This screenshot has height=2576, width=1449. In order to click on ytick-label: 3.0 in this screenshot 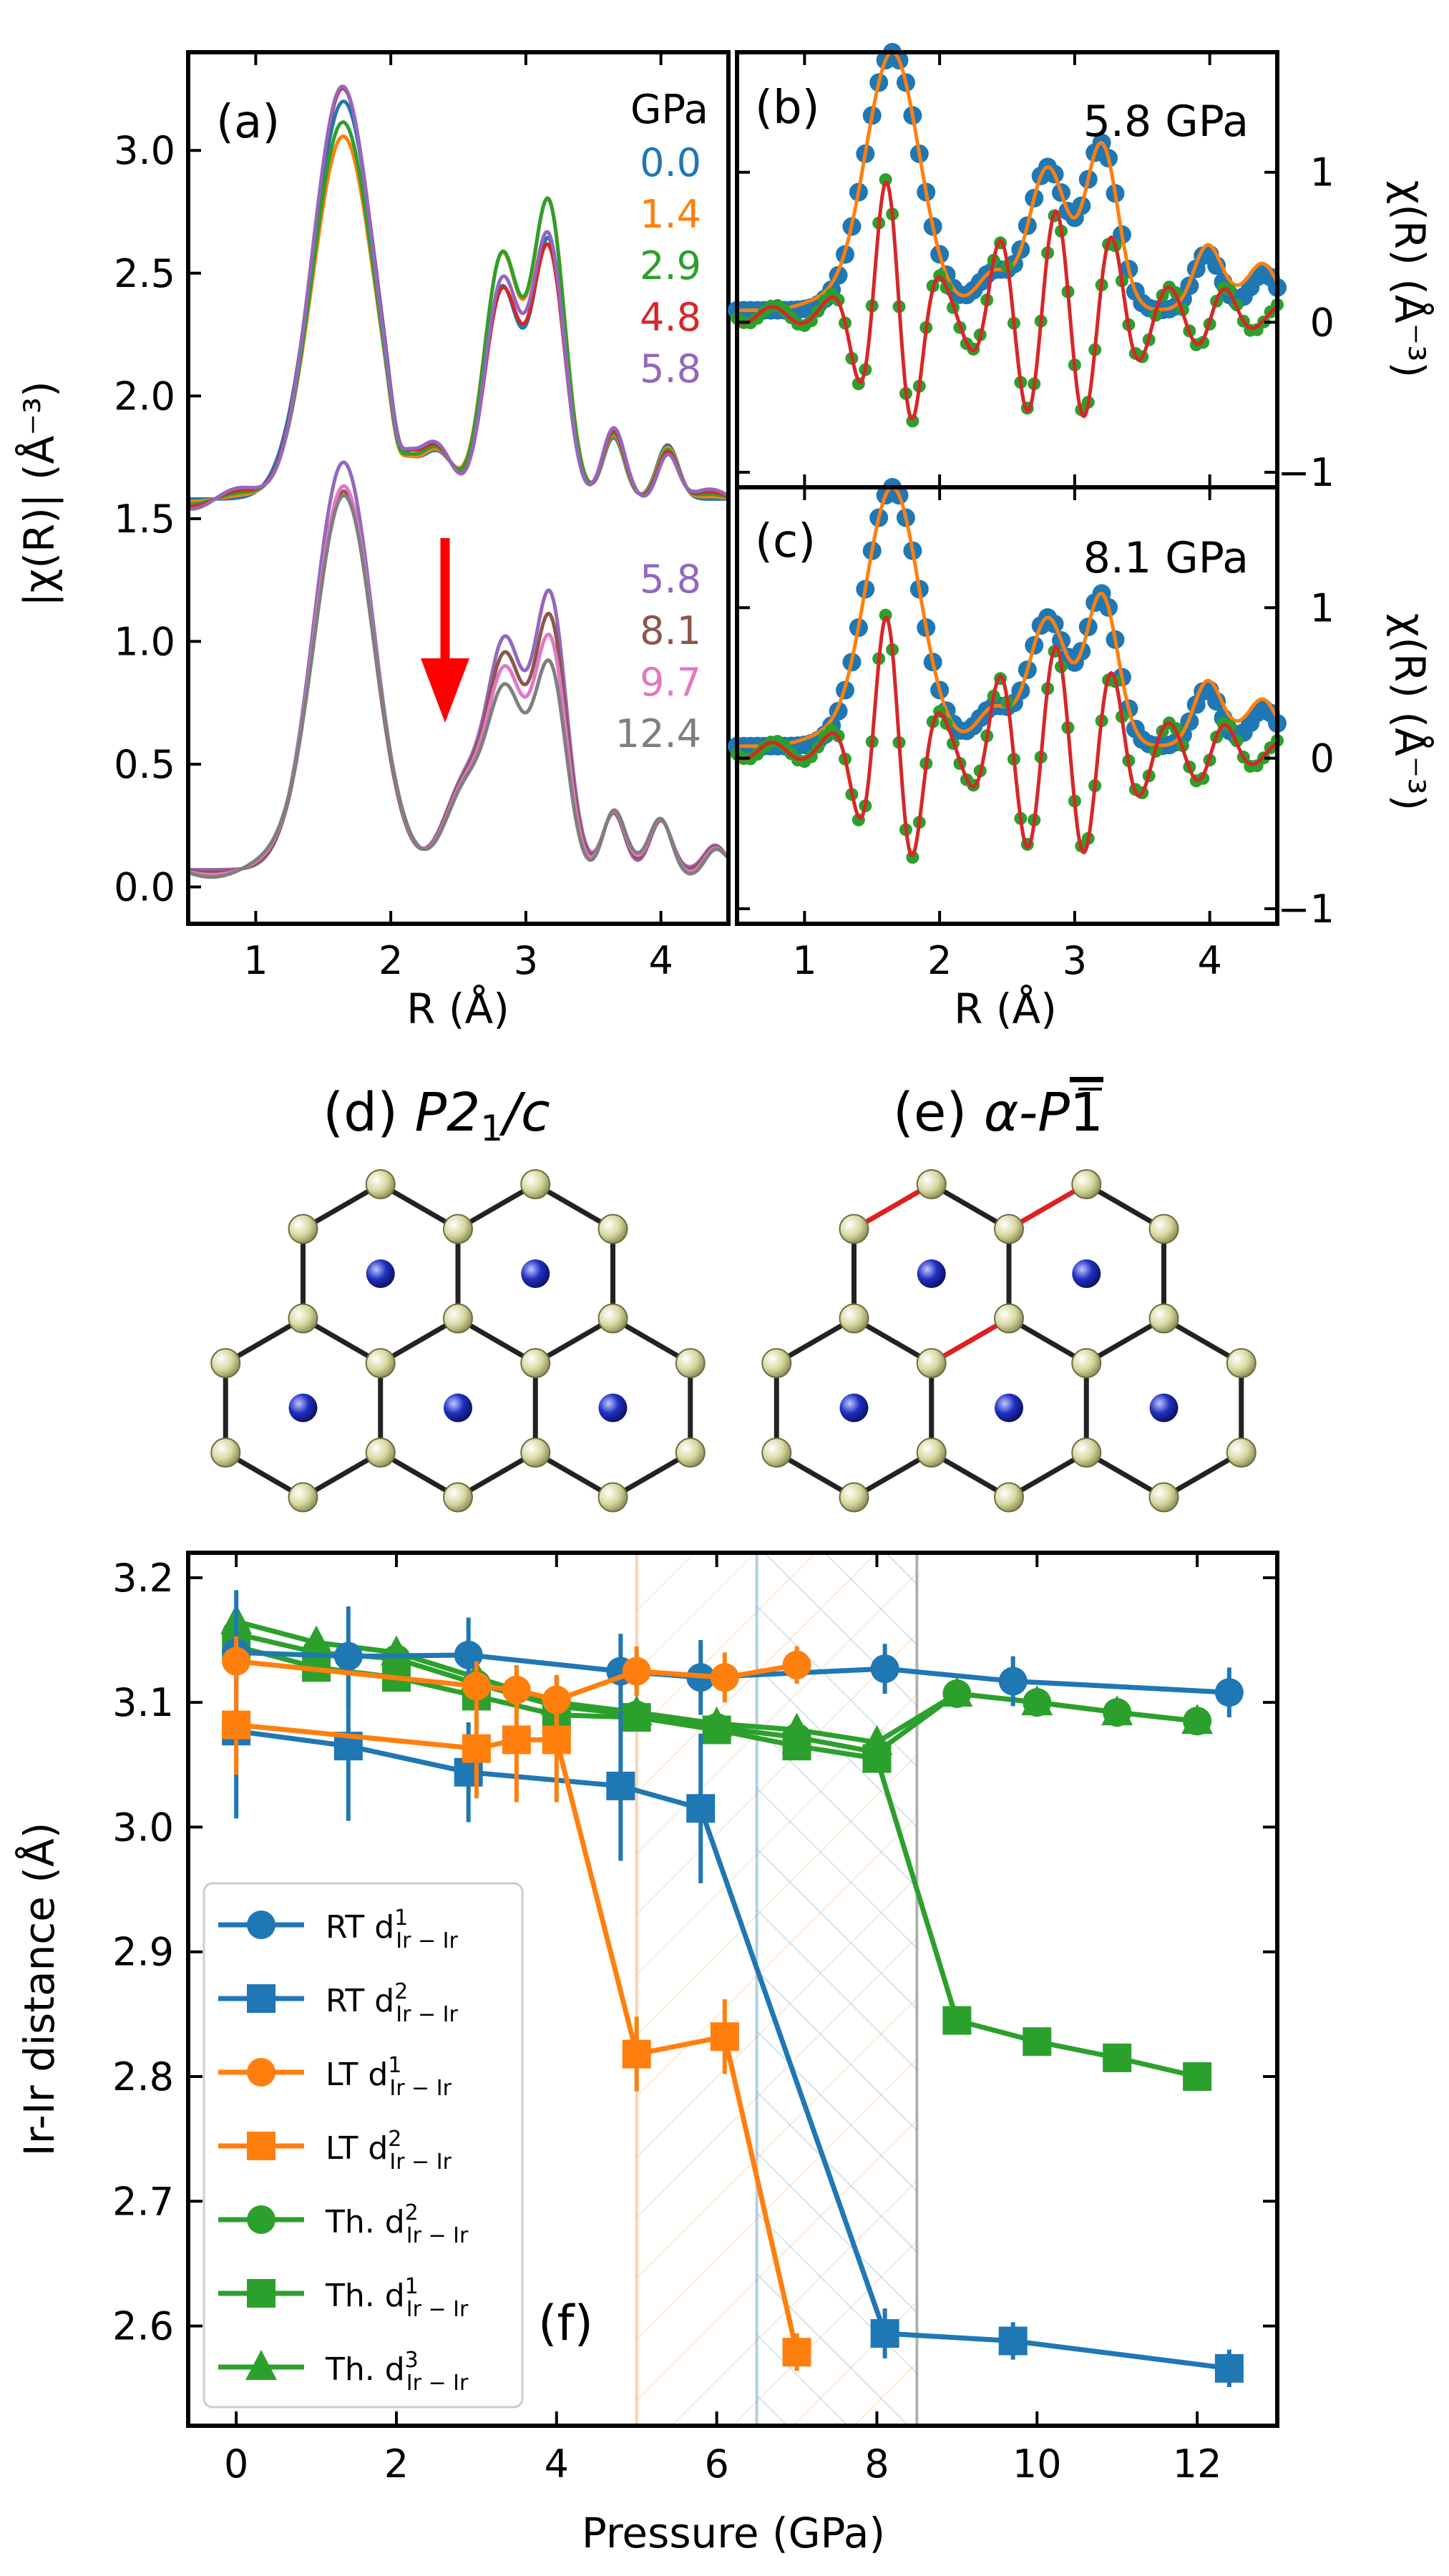, I will do `click(143, 1827)`.